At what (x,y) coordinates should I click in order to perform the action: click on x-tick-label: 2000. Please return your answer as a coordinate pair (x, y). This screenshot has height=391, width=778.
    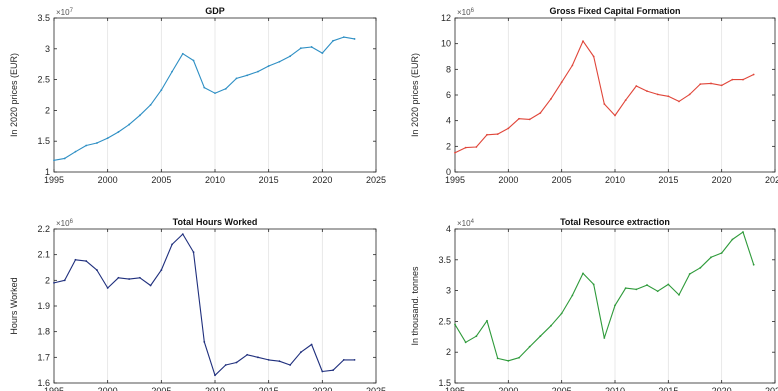
    Looking at the image, I should click on (108, 388).